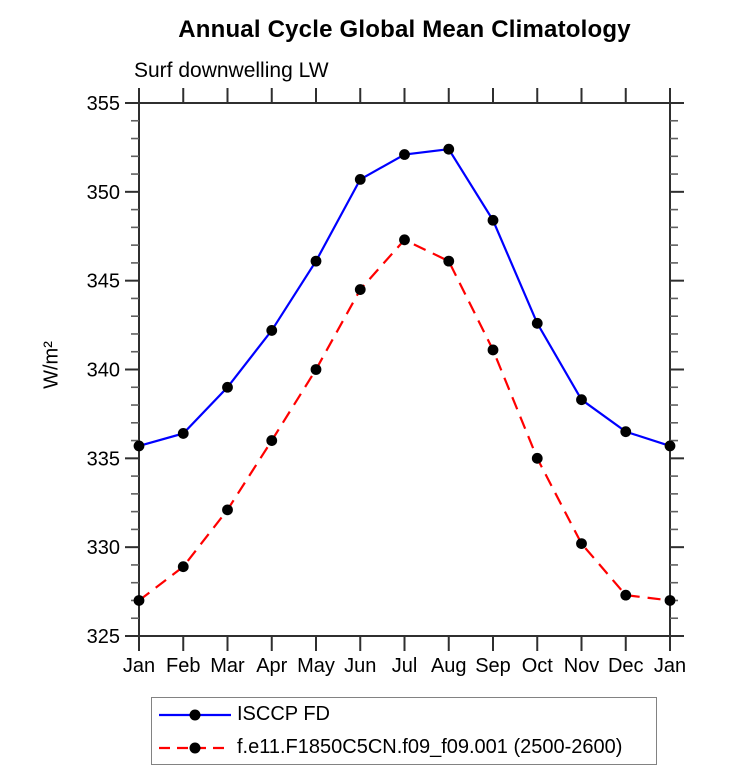 Image resolution: width=733 pixels, height=773 pixels. Describe the element at coordinates (404, 29) in the screenshot. I see `chart-title: Annual Cycle Global Mean Climatology` at that location.